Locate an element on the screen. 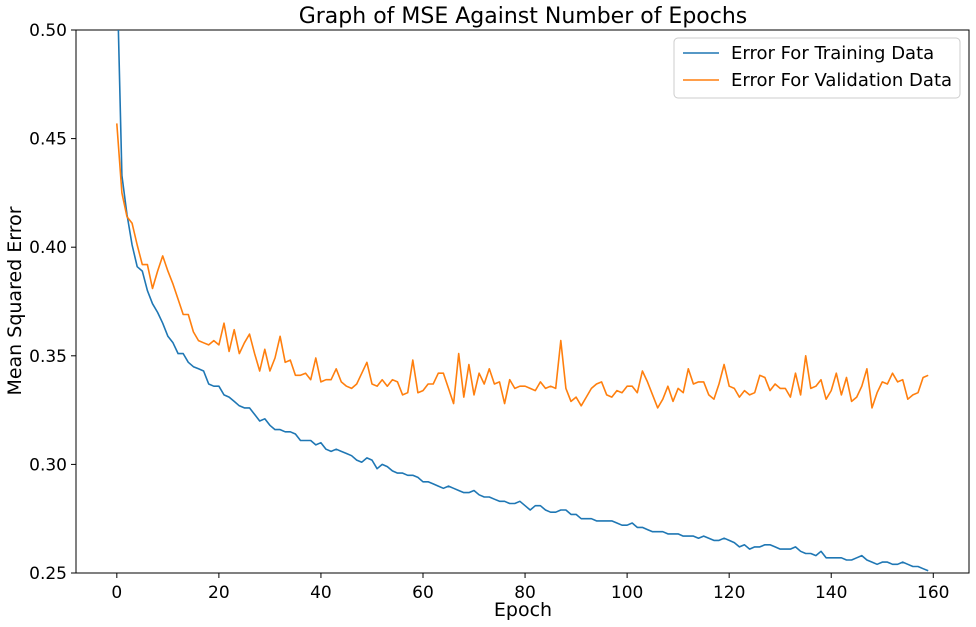 The height and width of the screenshot is (627, 976). y-tick-label: 0.45 is located at coordinates (48, 140).